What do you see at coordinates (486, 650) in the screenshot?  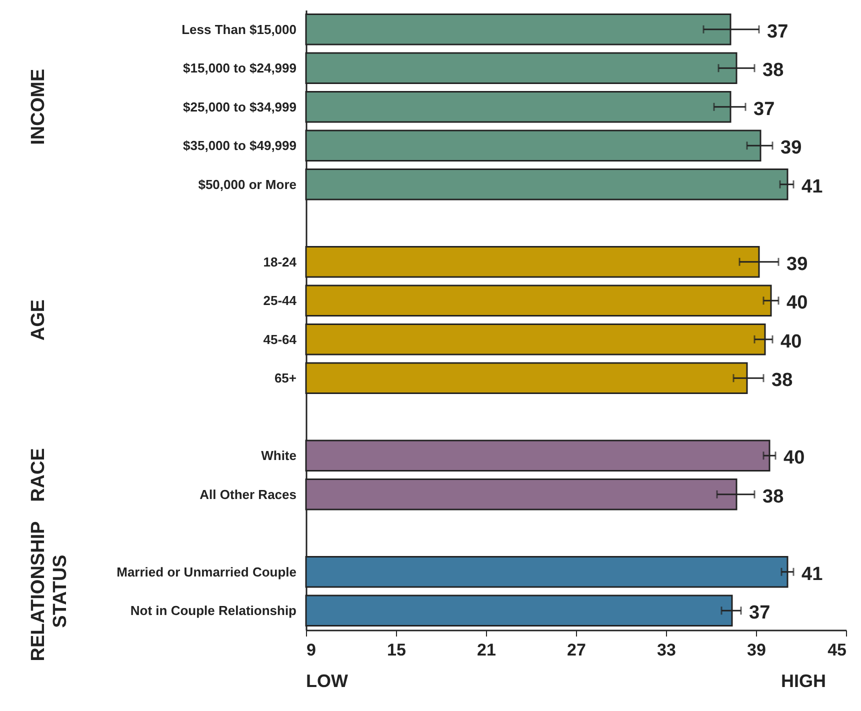 I see `x-tick-label: 21` at bounding box center [486, 650].